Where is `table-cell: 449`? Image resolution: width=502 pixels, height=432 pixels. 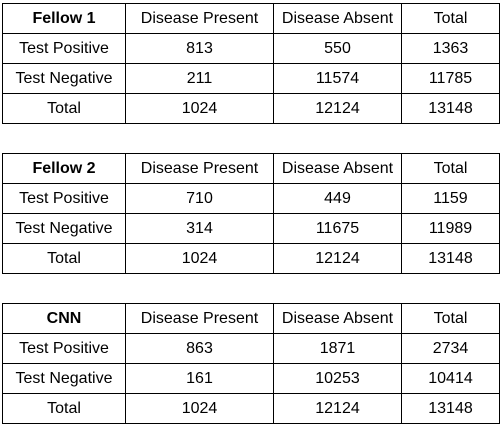 table-cell: 449 is located at coordinates (337, 198).